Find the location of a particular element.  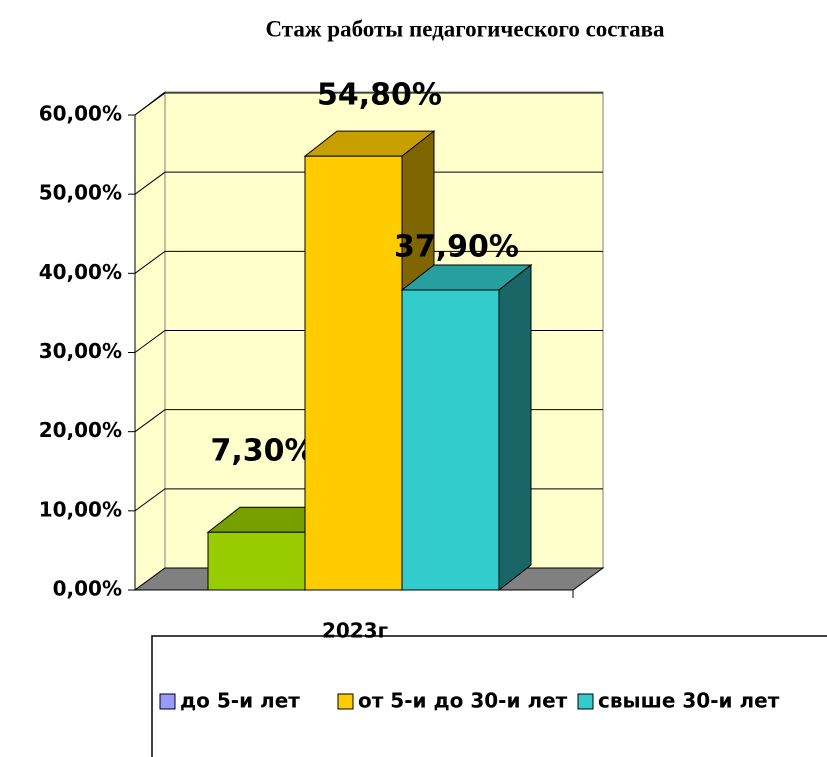

value-label: 54,80% is located at coordinates (379, 95).